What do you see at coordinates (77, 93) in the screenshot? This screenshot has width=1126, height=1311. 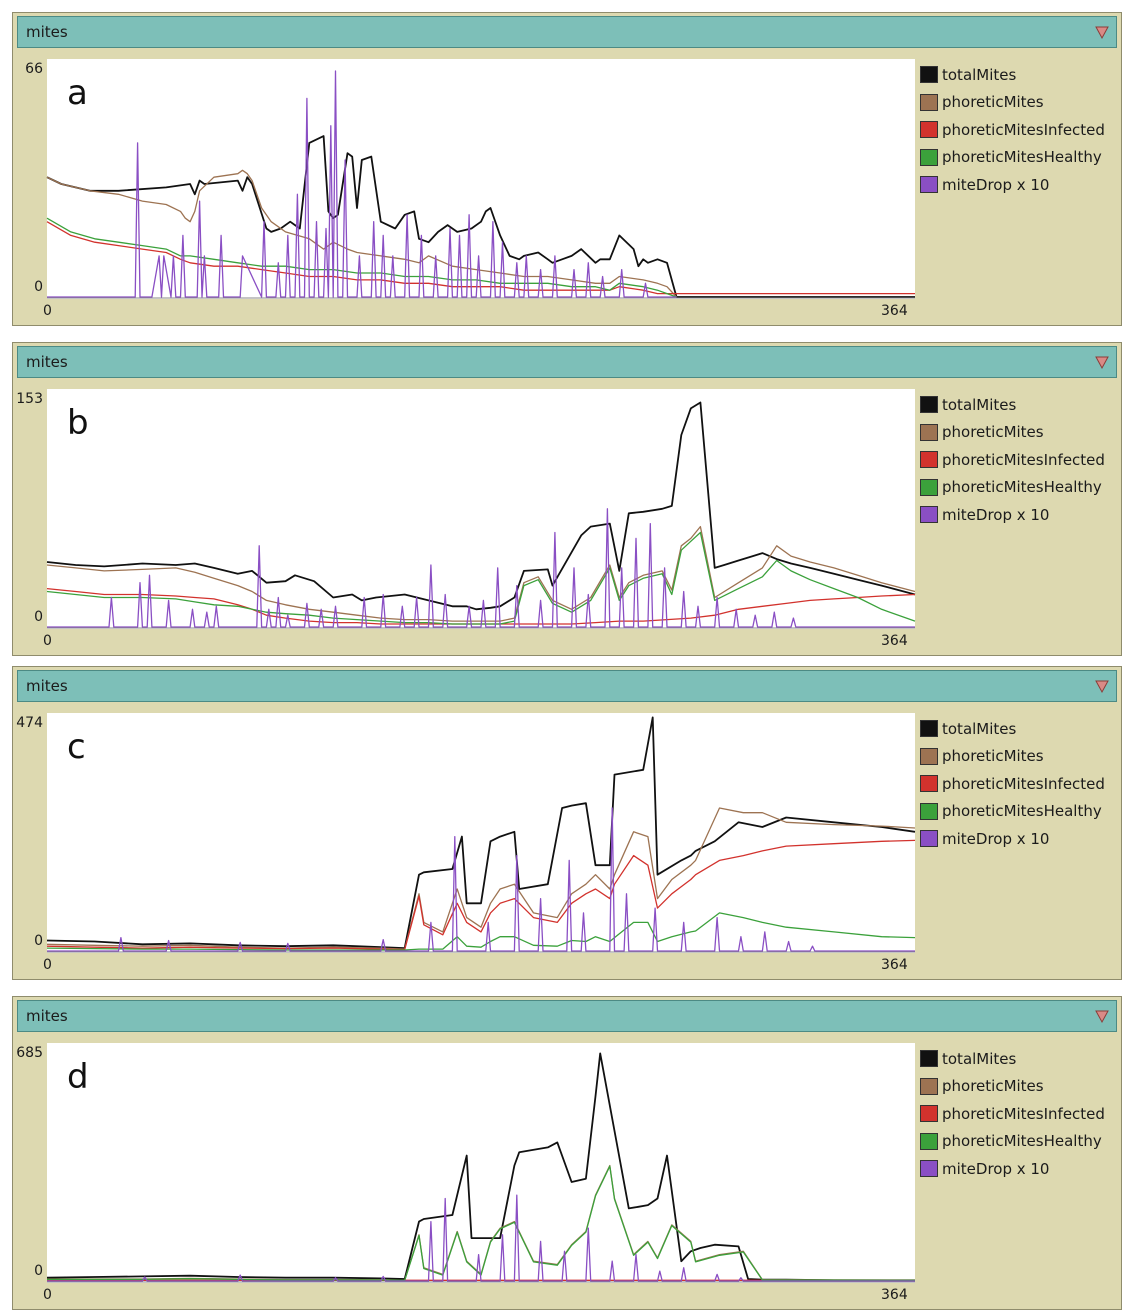 I see `panel-letter: a` at bounding box center [77, 93].